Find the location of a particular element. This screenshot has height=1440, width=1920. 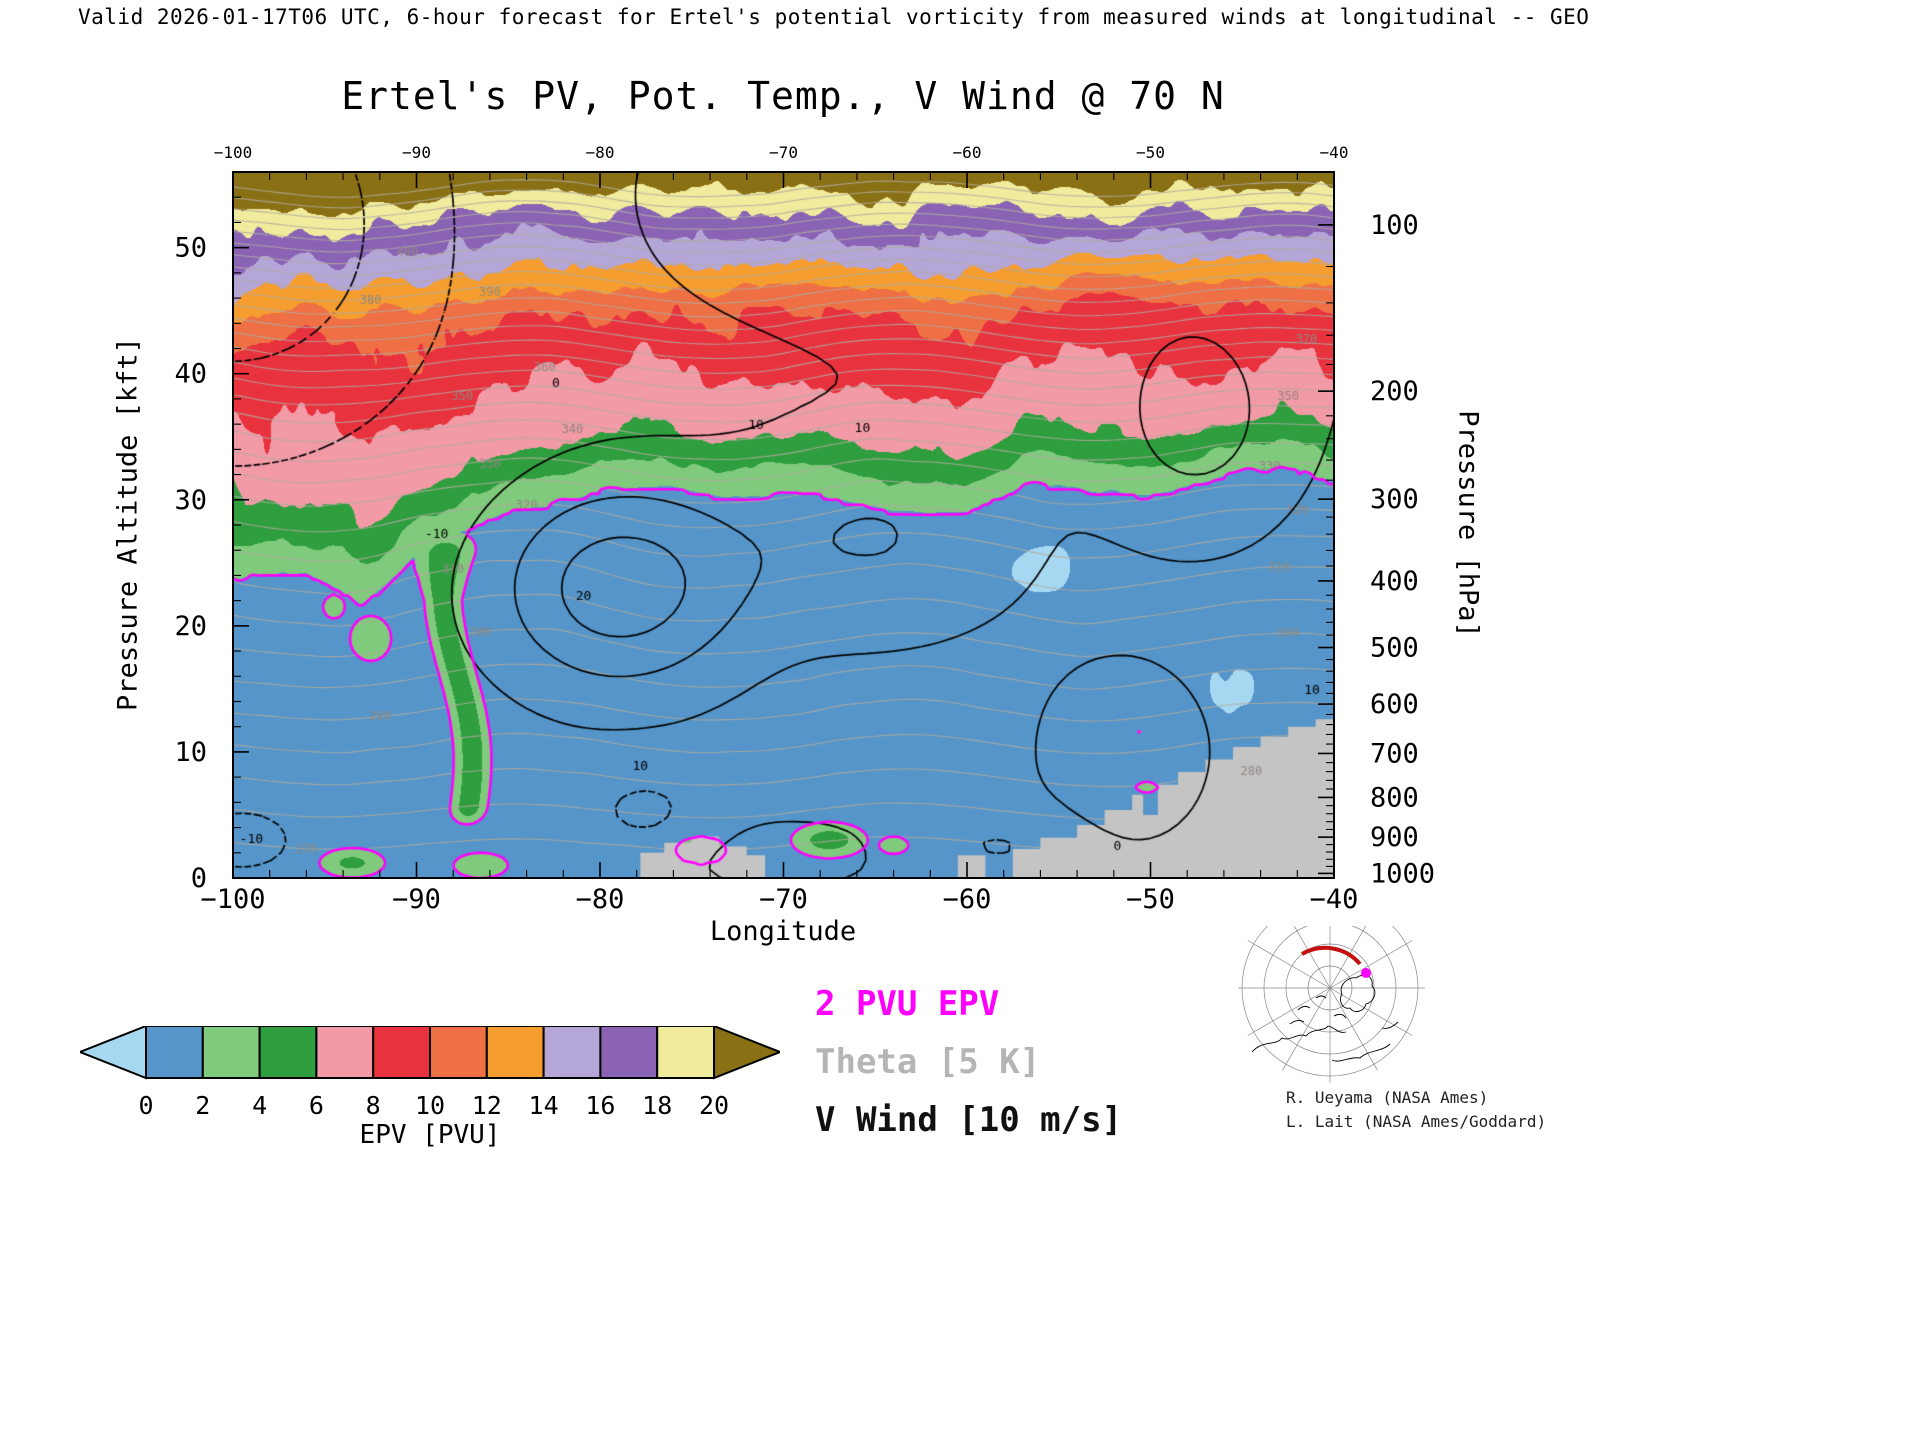

pressure-tick-label: 500 is located at coordinates (1394, 648).